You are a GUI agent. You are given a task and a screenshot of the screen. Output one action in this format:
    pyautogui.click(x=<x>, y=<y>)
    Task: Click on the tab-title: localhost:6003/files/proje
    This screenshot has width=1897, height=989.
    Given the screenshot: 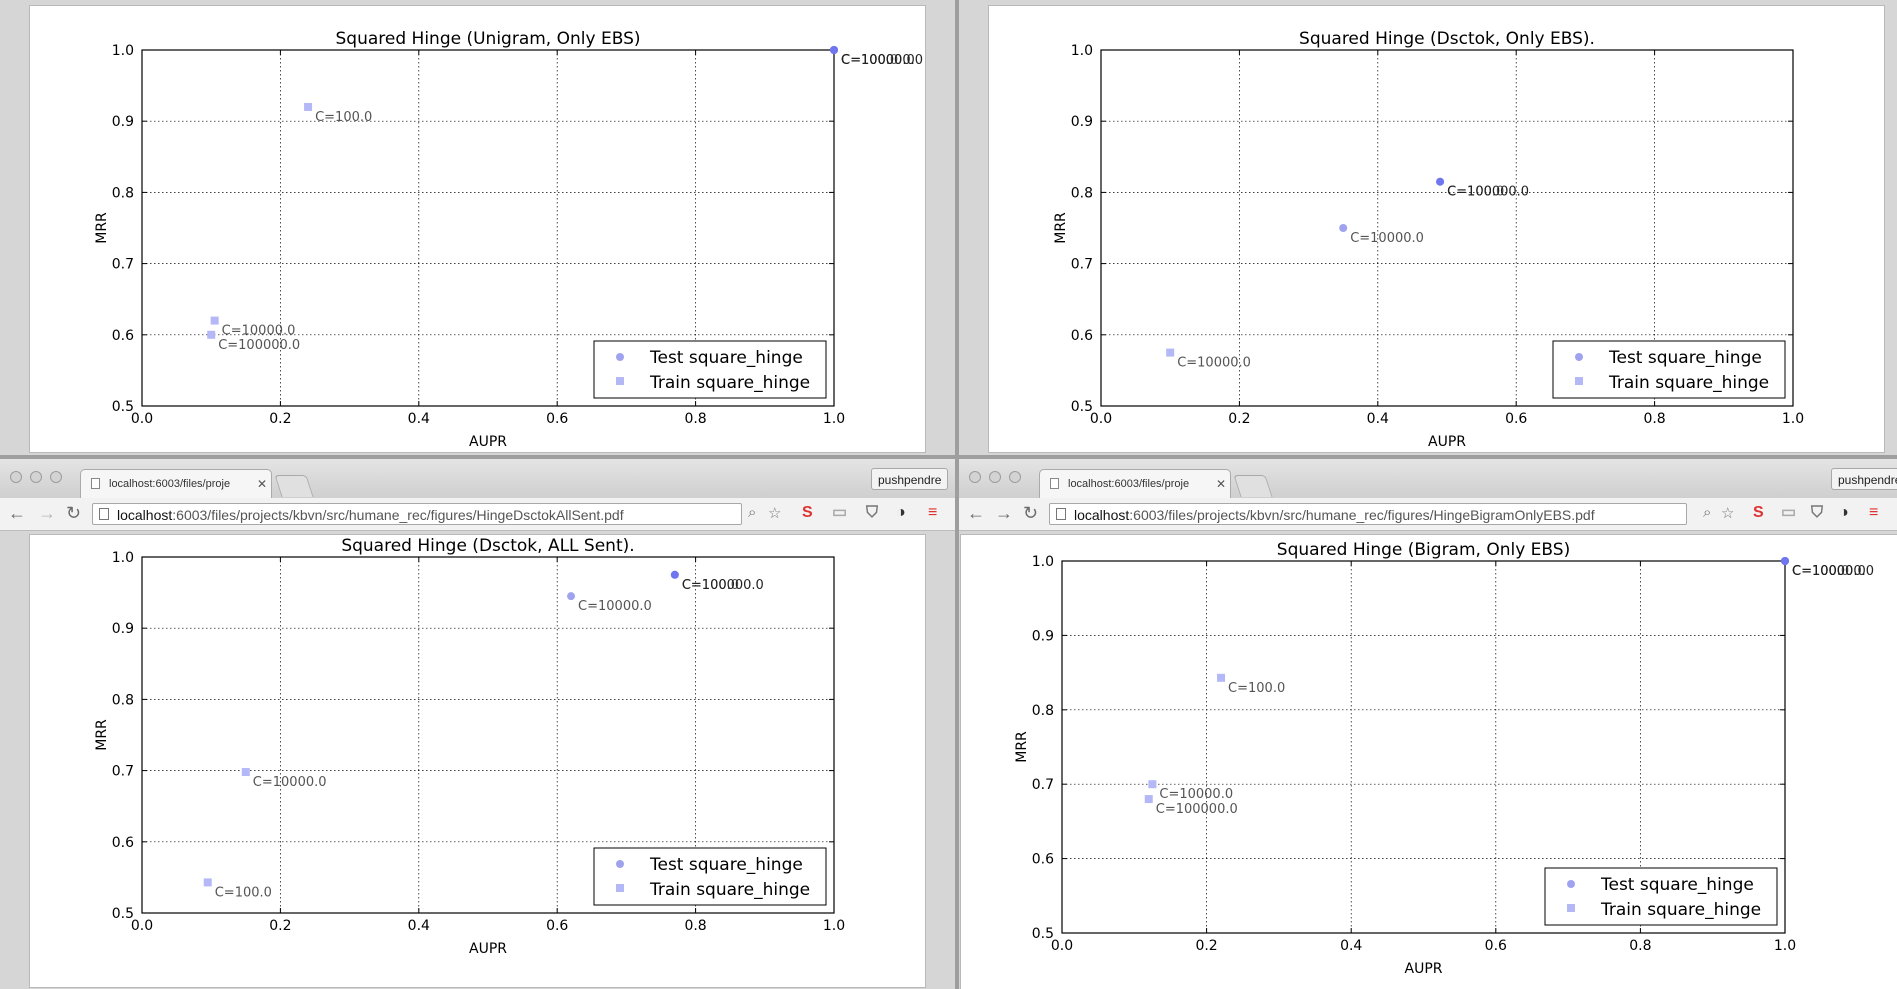 What is the action you would take?
    pyautogui.click(x=170, y=484)
    